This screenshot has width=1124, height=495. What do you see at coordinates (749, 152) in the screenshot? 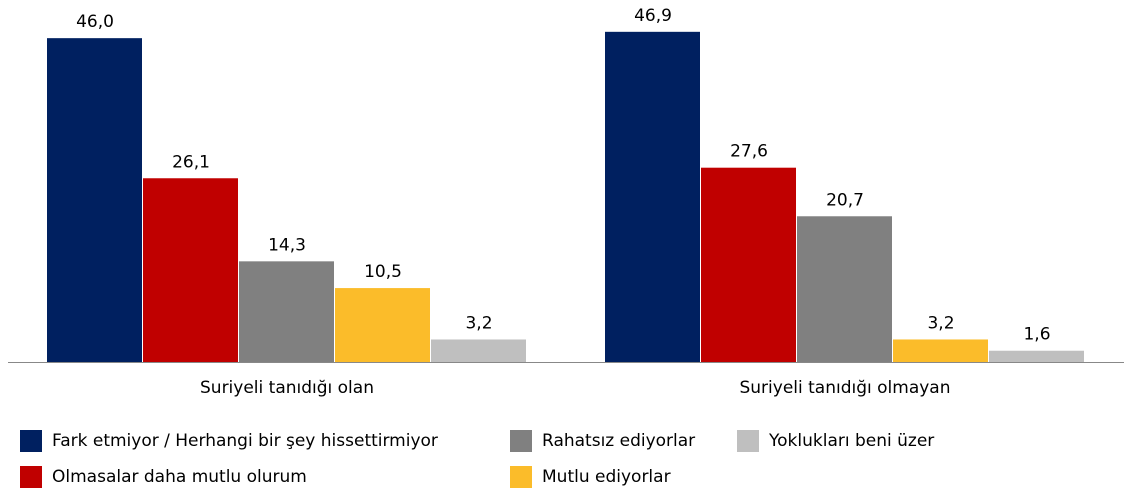
I see `value-label: 27,6` at bounding box center [749, 152].